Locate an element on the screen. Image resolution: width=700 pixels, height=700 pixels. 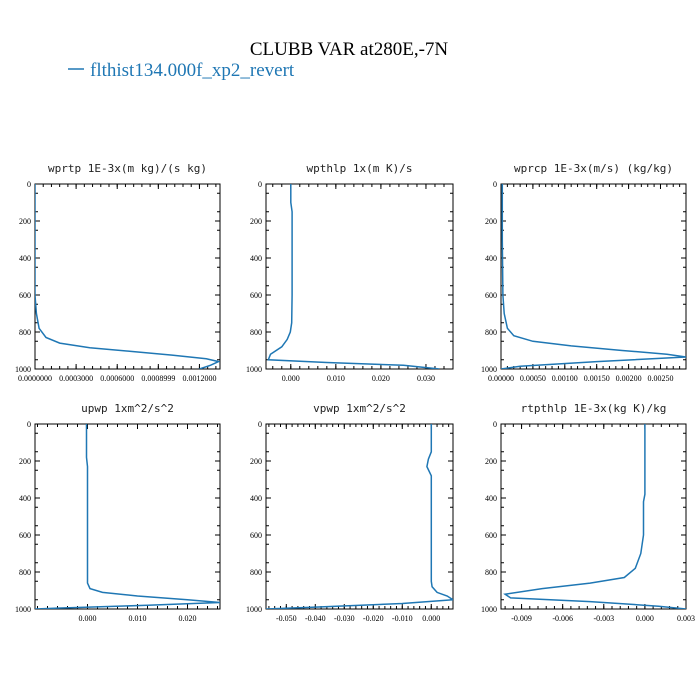
panel-title: vpwp 1xm^2/s^2 is located at coordinates (359, 408).